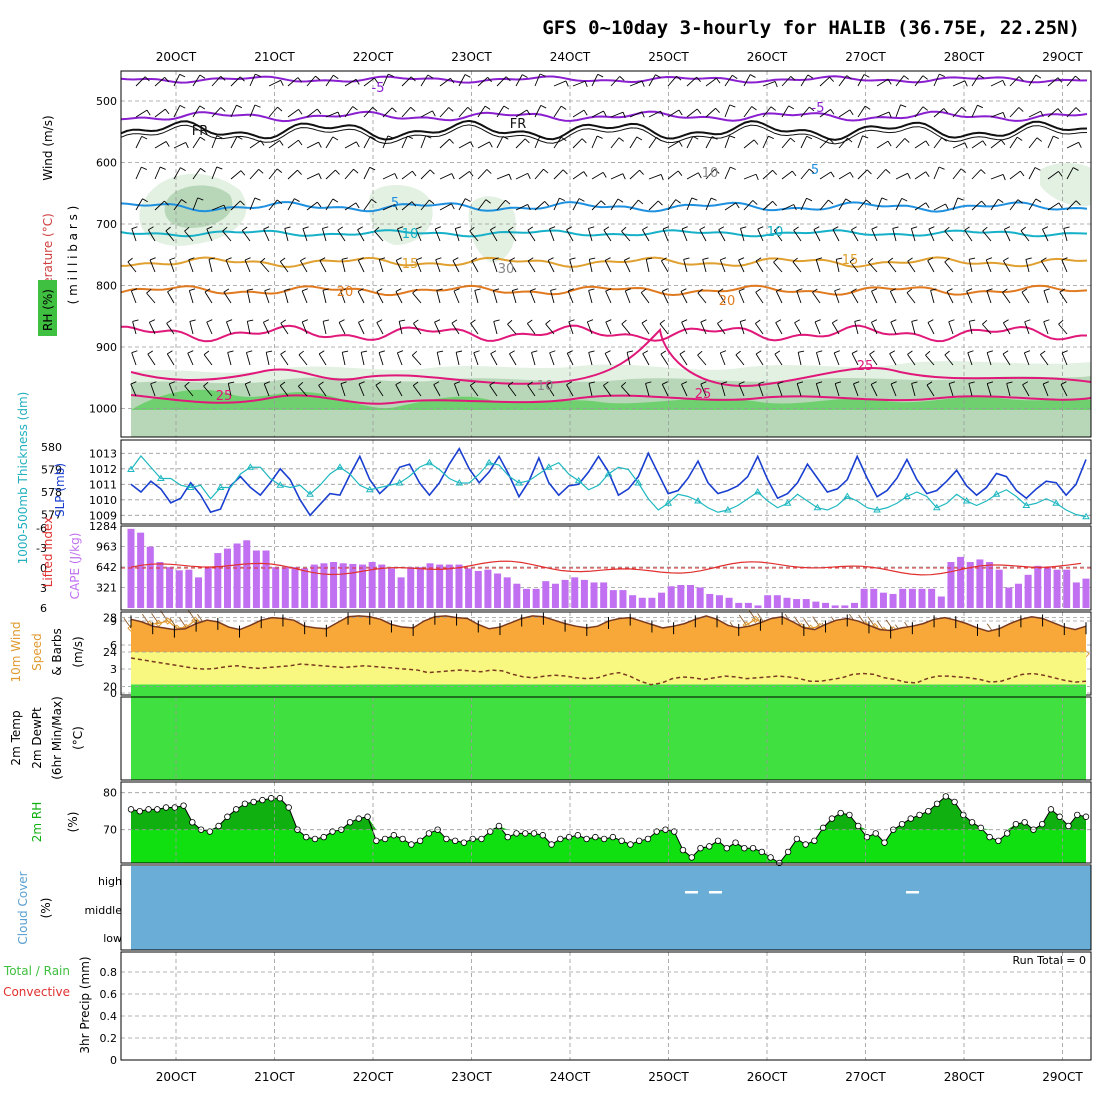 Image resolution: width=1100 pixels, height=1100 pixels. I want to click on lifted-index-label: Lifted Index, so click(48, 552).